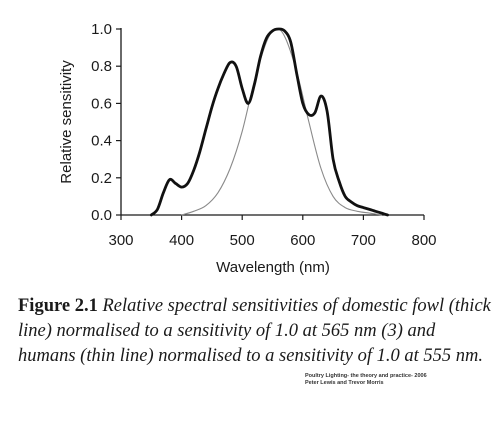  Describe the element at coordinates (101, 141) in the screenshot. I see `y-tick-label: 0.4` at that location.